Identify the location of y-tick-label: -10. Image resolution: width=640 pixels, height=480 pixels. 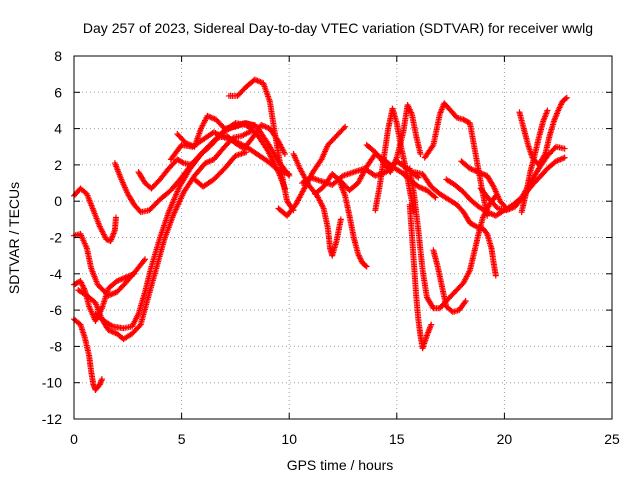
(52, 383).